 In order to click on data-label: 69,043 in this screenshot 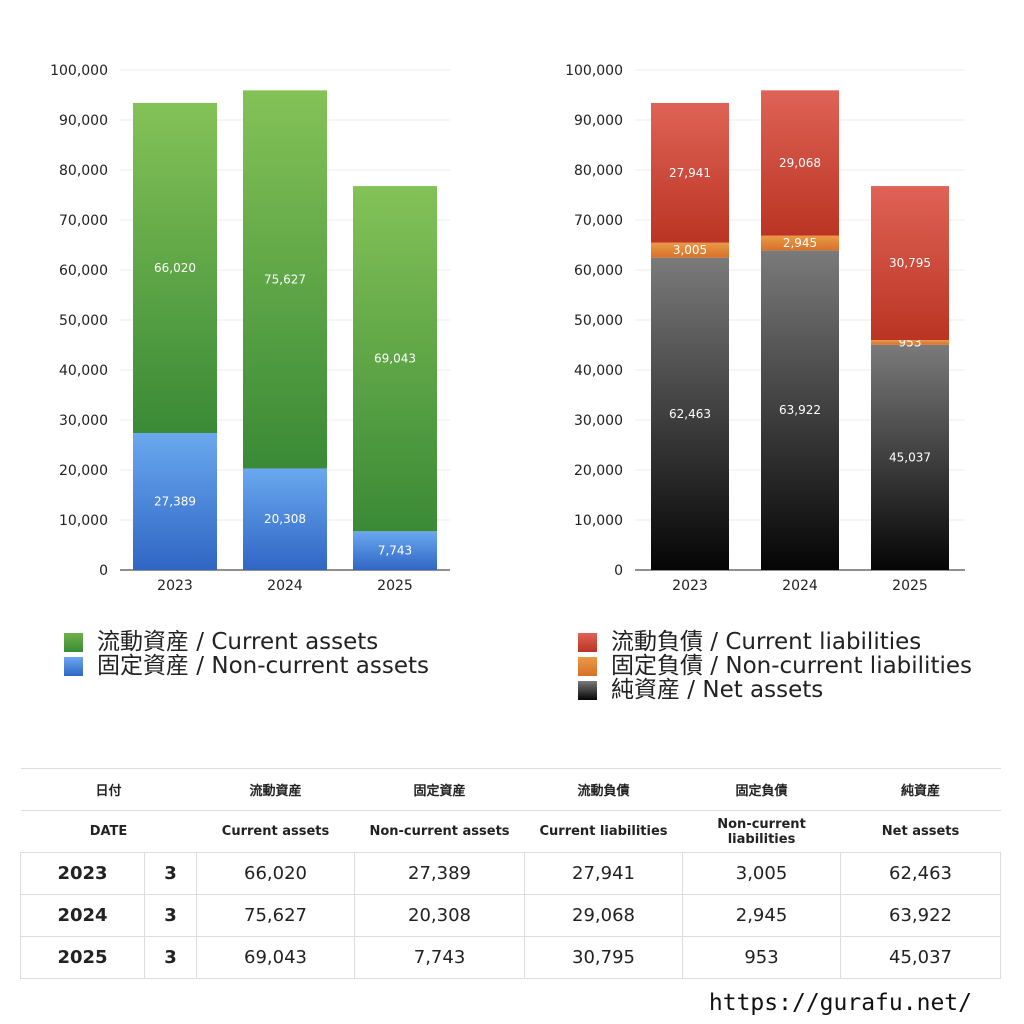, I will do `click(395, 359)`.